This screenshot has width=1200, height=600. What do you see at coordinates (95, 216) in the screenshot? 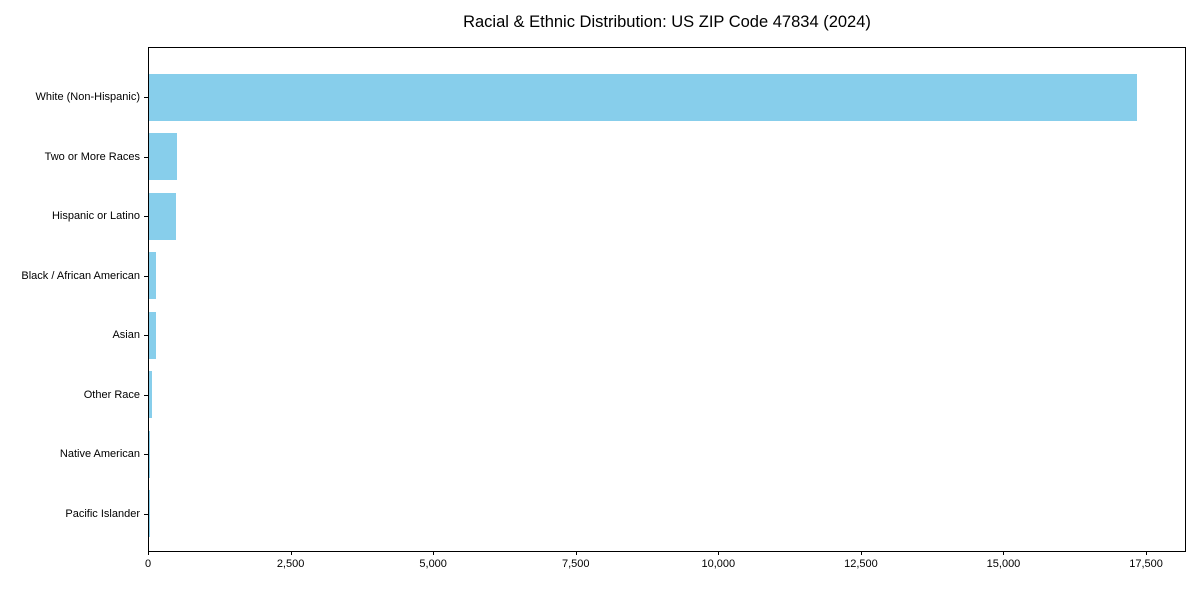
I see `ytick-label-hispanic-or-latino: Hispanic or Latino` at bounding box center [95, 216].